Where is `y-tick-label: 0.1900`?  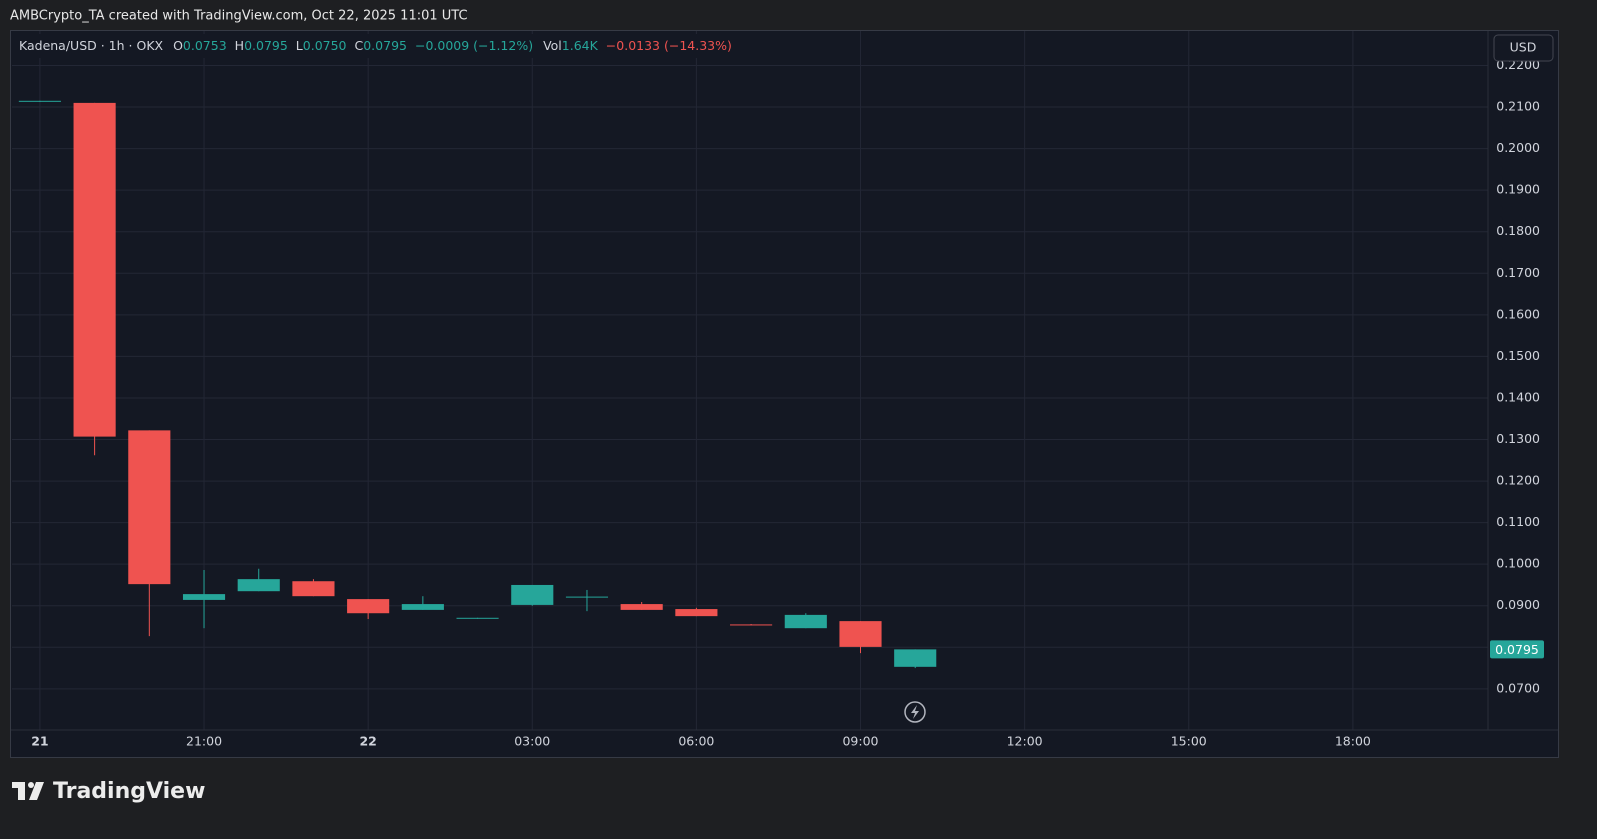 y-tick-label: 0.1900 is located at coordinates (1518, 189).